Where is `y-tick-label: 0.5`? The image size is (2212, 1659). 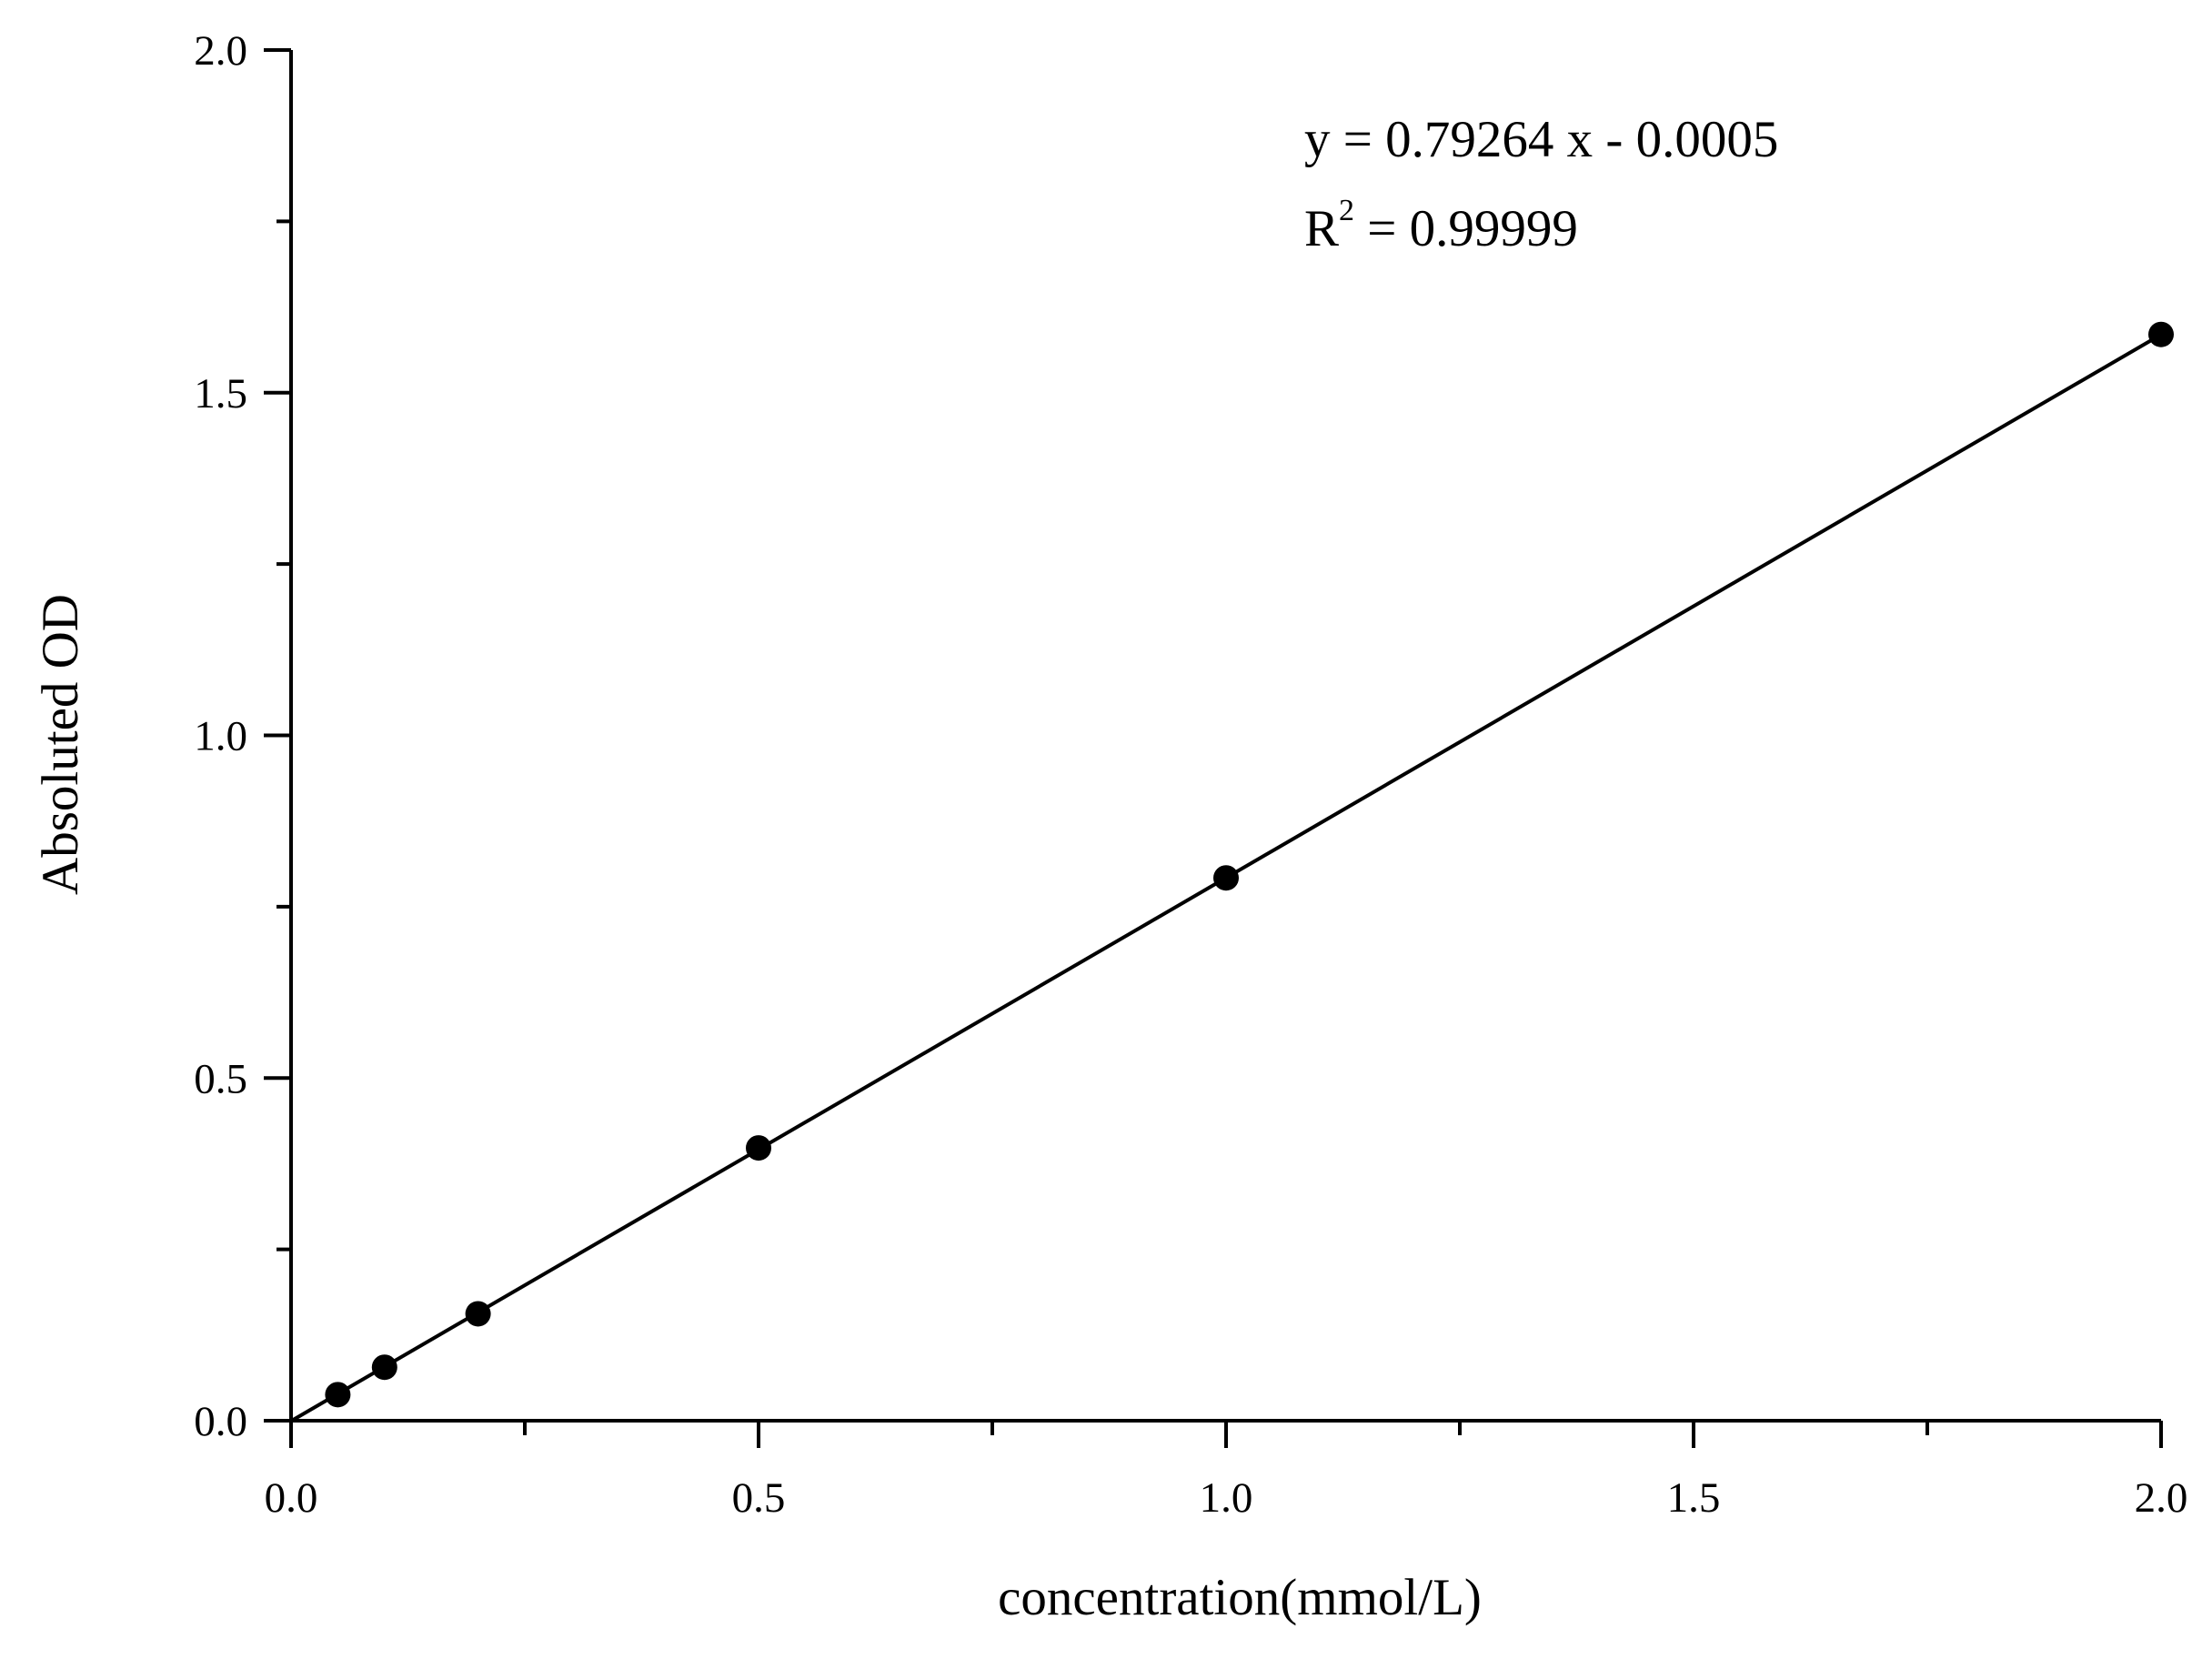 y-tick-label: 0.5 is located at coordinates (220, 1078).